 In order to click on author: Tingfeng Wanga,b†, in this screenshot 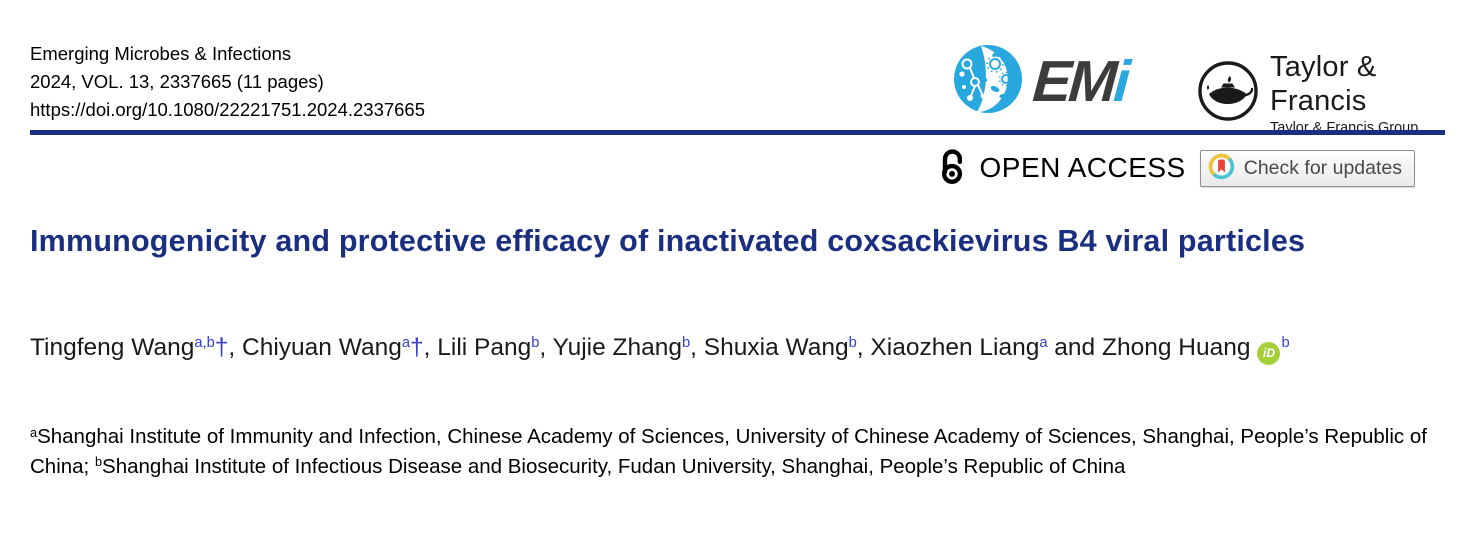, I will do `click(136, 347)`.